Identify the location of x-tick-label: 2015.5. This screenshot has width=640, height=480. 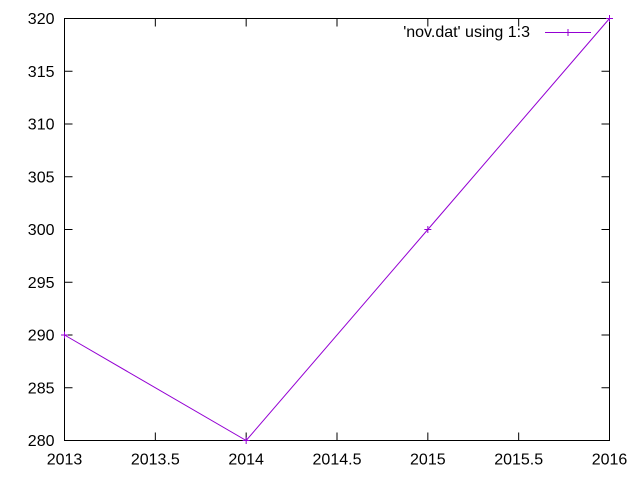
(518, 460).